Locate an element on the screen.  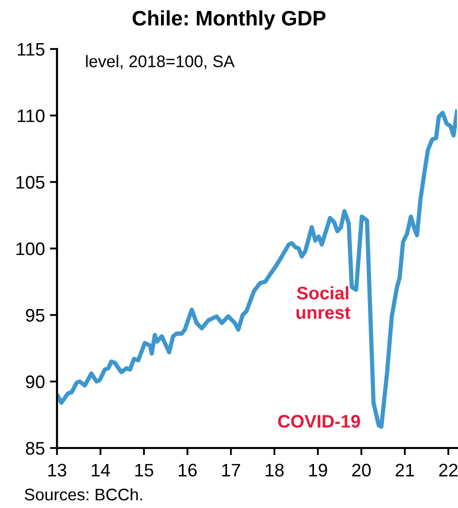
y-tick-label: 95 is located at coordinates (35, 315).